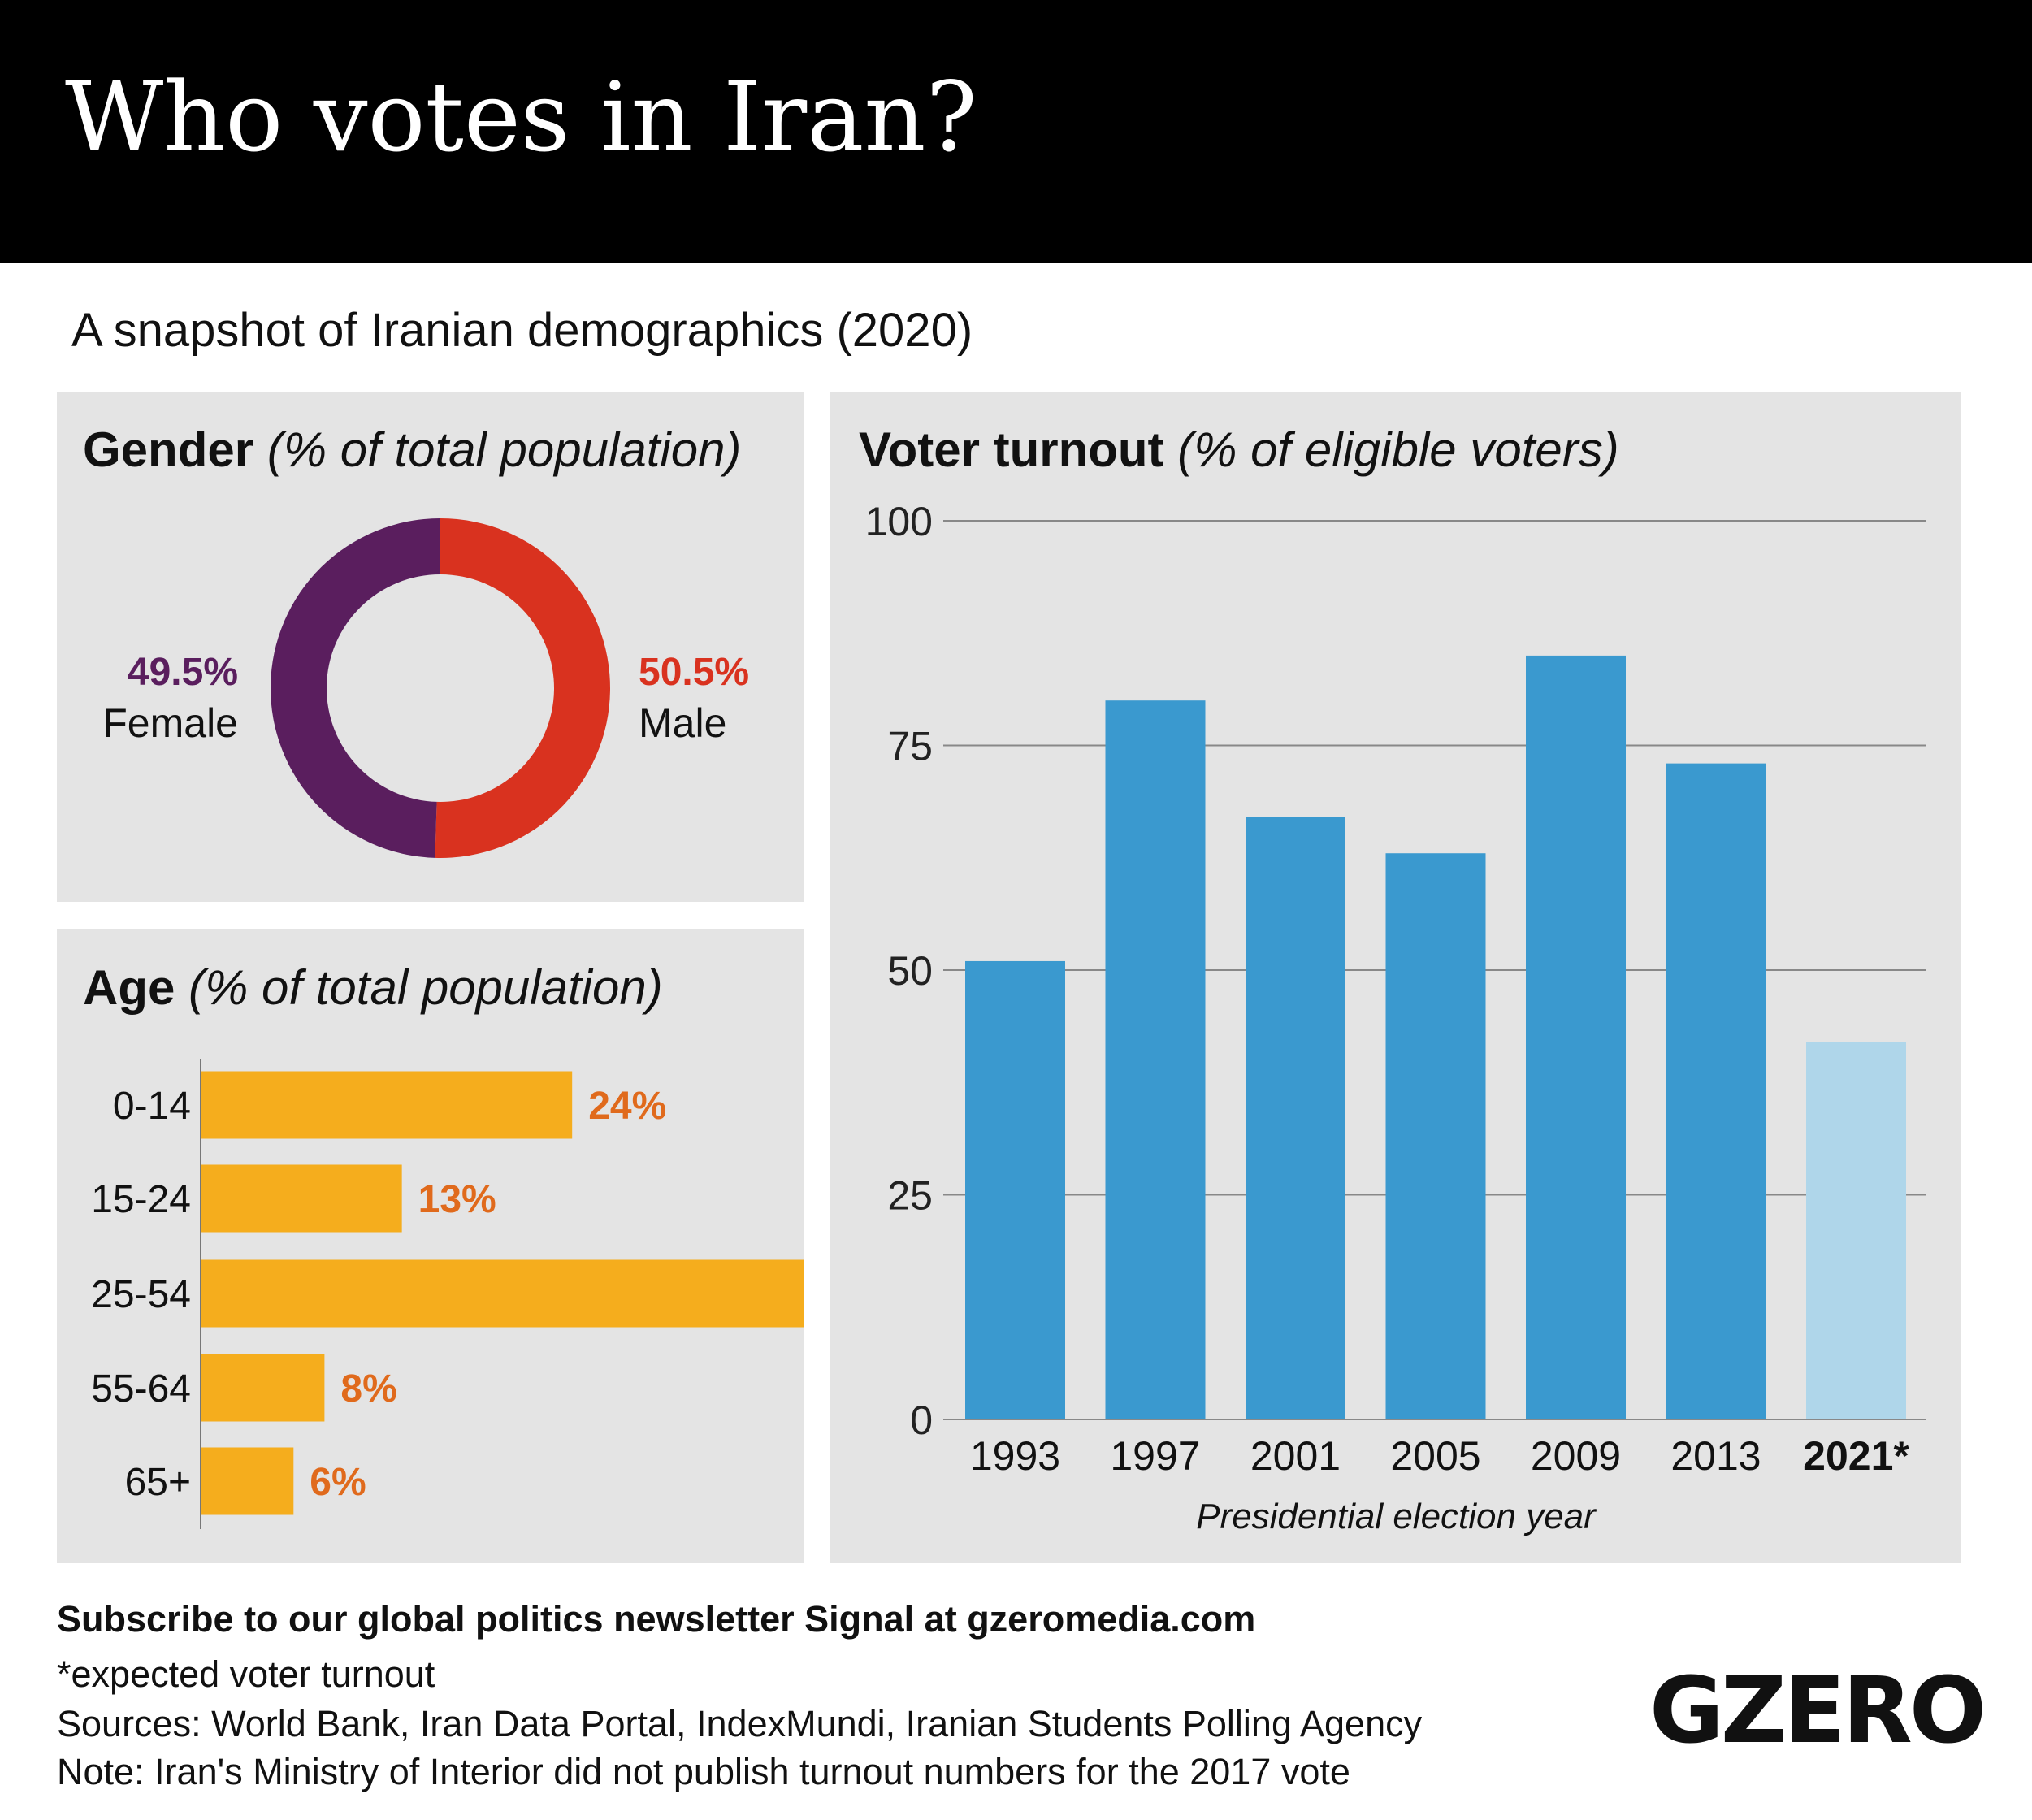 This screenshot has width=2032, height=1820. Describe the element at coordinates (183, 672) in the screenshot. I see `female-value-label: 49.5%` at that location.